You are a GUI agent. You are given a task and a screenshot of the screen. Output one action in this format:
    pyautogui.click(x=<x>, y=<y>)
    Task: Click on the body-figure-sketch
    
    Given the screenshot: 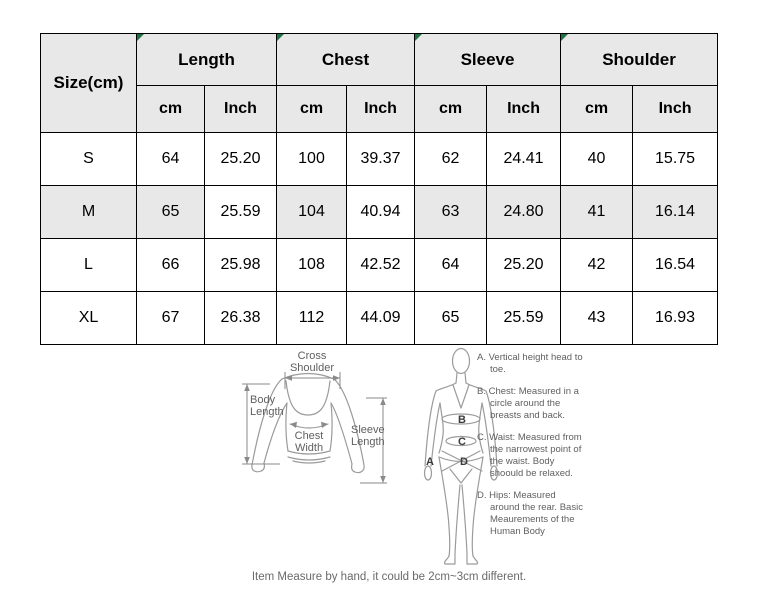 What is the action you would take?
    pyautogui.click(x=461, y=456)
    